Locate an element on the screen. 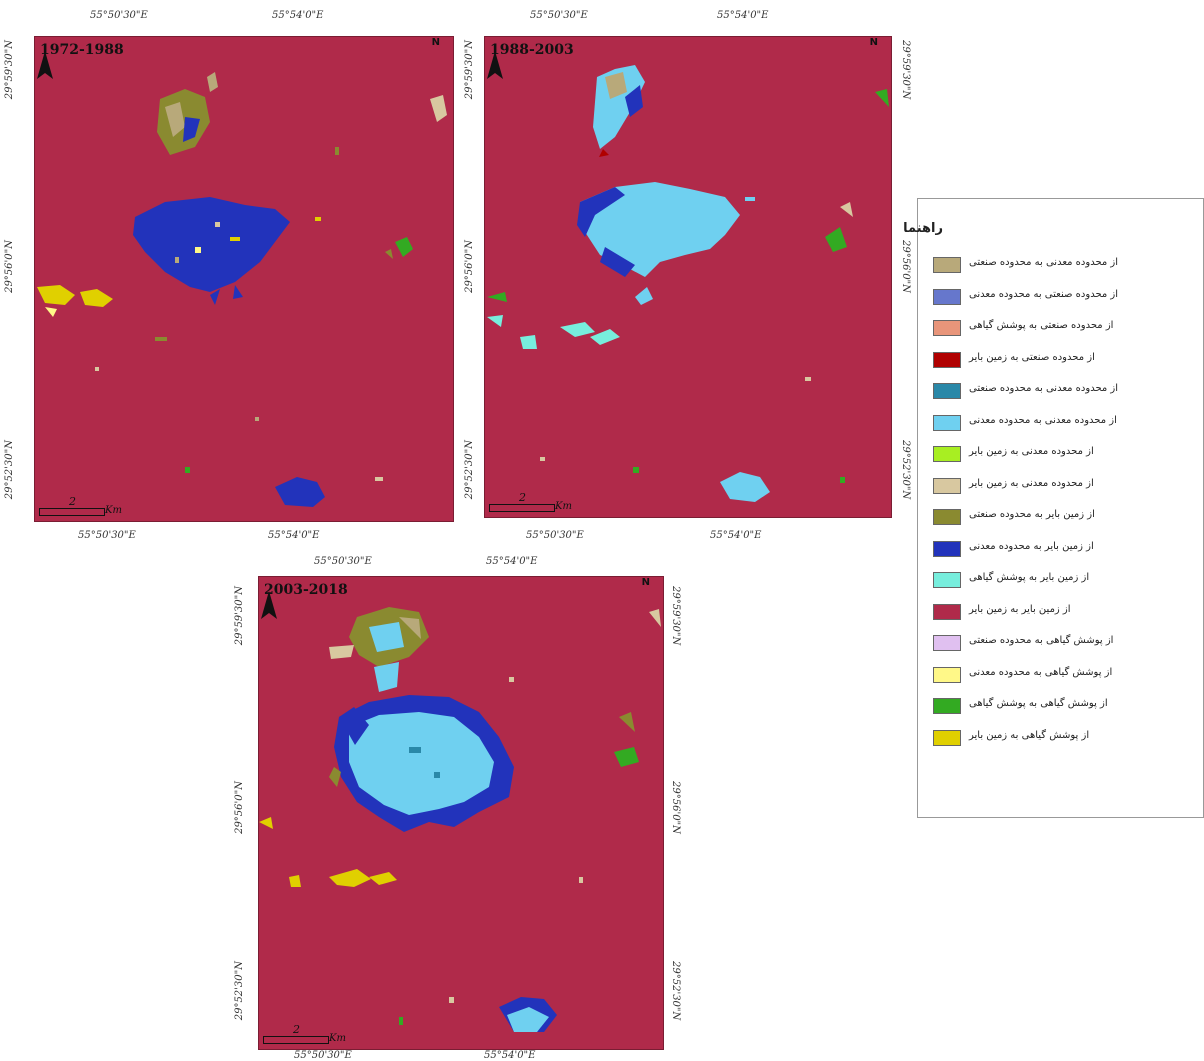 The width and height of the screenshot is (1204, 1061). legend-item: از زمین بایر به پوشش گیاهی is located at coordinates (1068, 579).